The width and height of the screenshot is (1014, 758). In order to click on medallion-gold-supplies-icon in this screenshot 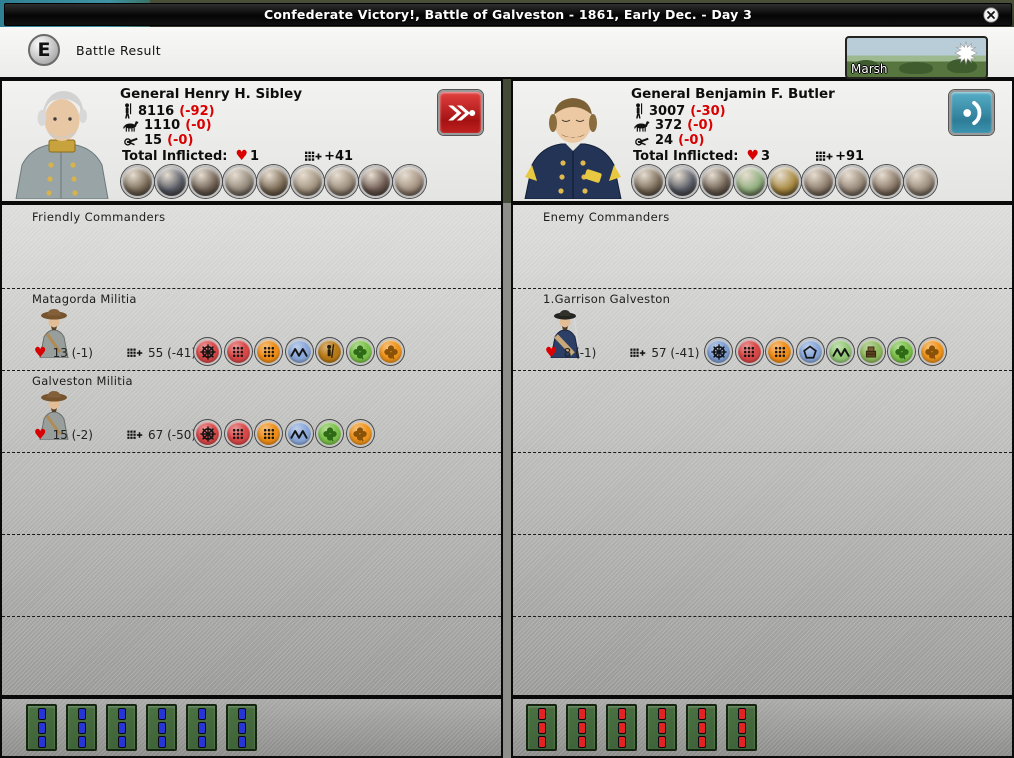, I will do `click(784, 181)`.